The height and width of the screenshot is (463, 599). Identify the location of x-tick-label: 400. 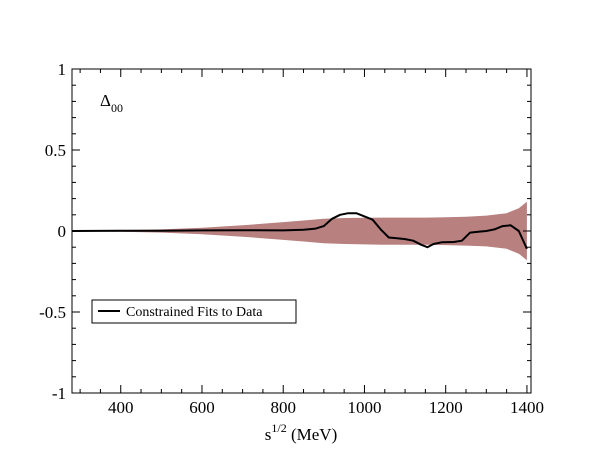
(121, 407).